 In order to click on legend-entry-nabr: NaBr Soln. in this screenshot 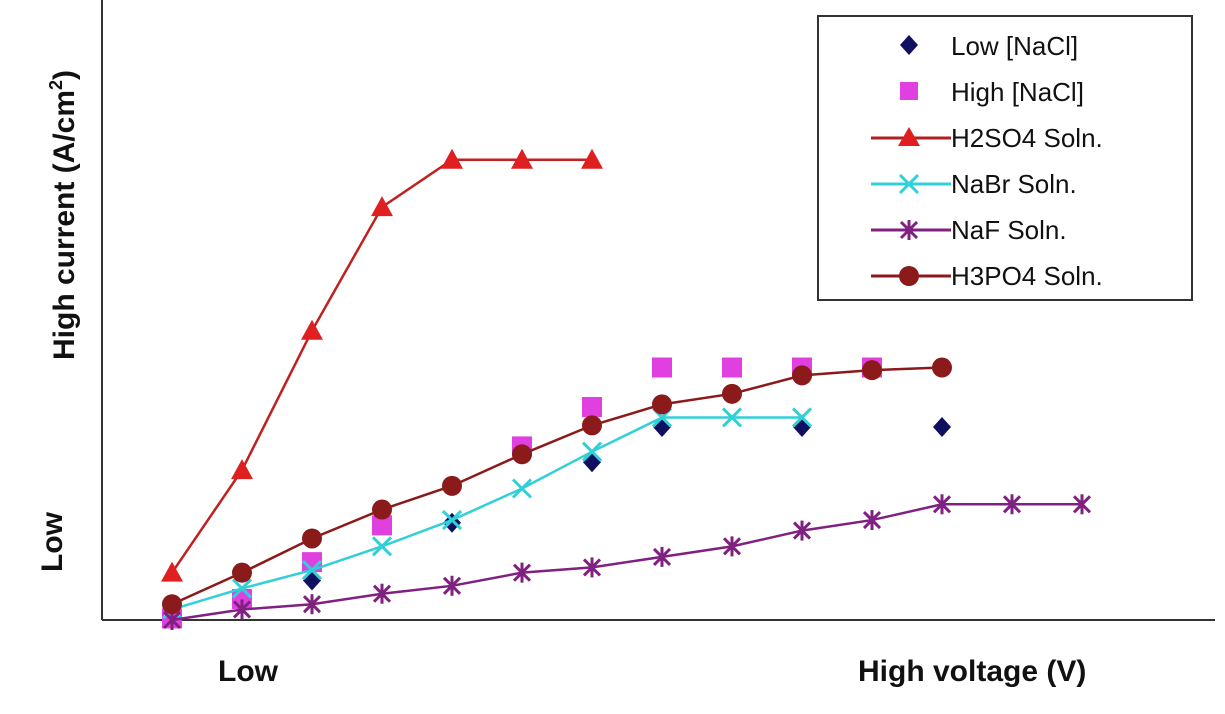, I will do `click(1005, 184)`.